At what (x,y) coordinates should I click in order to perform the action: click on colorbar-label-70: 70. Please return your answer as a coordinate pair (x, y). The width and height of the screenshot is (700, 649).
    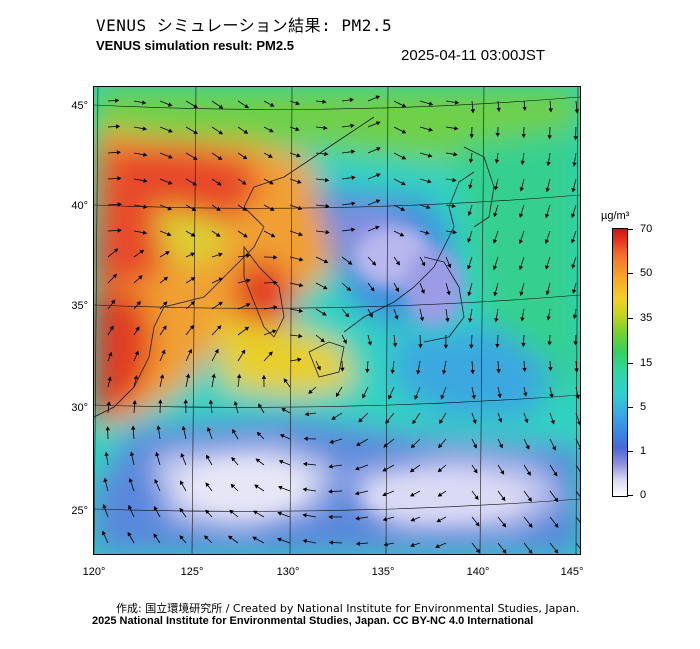
    Looking at the image, I should click on (646, 229).